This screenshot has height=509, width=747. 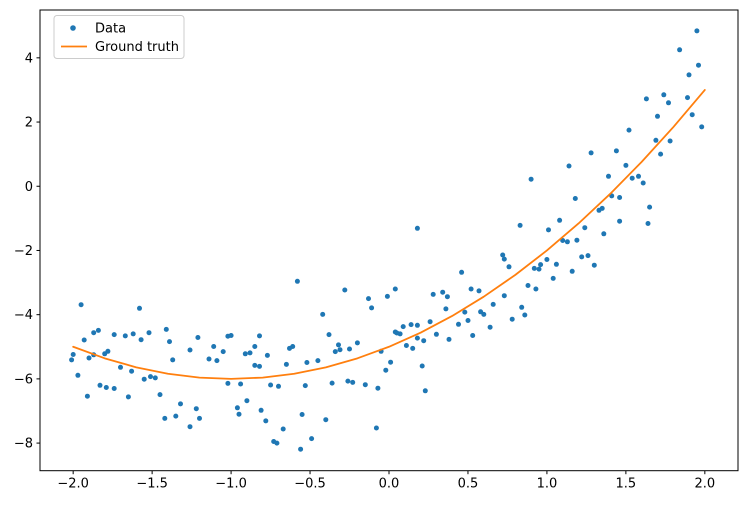 What do you see at coordinates (231, 484) in the screenshot?
I see `x-tick-label: −1.0` at bounding box center [231, 484].